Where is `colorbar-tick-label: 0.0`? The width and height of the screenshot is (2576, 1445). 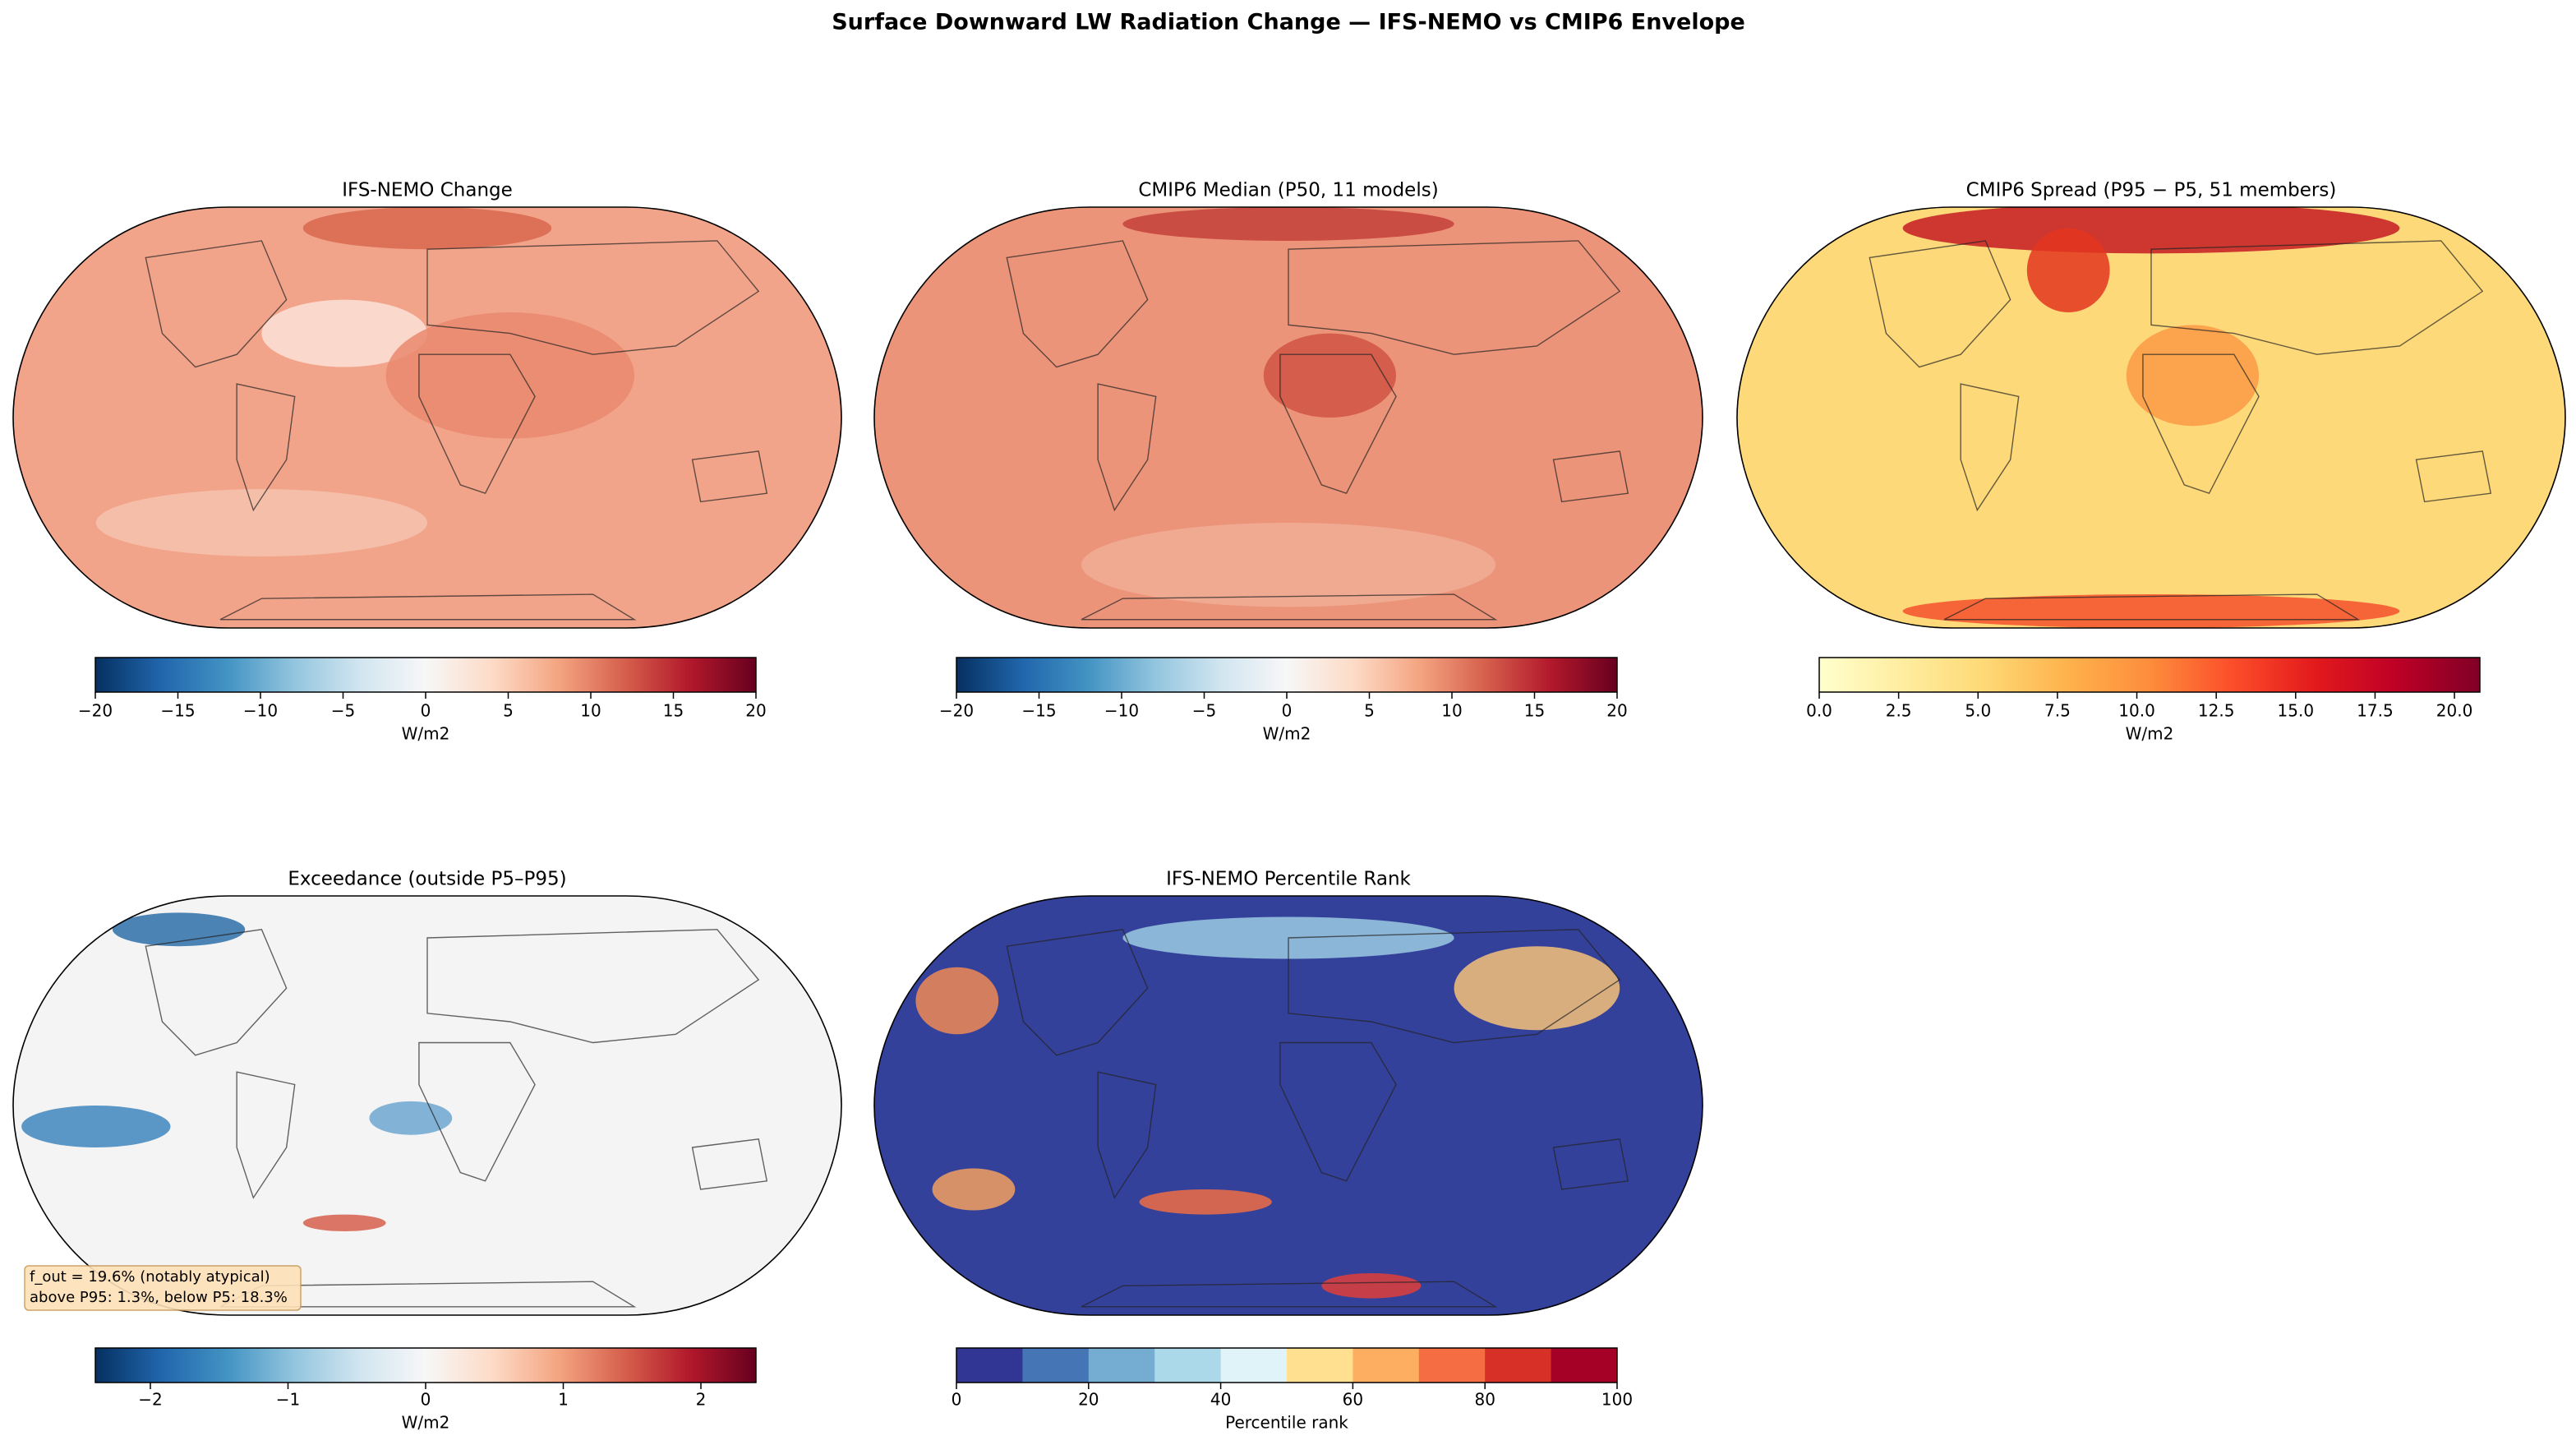
colorbar-tick-label: 0.0 is located at coordinates (1819, 711).